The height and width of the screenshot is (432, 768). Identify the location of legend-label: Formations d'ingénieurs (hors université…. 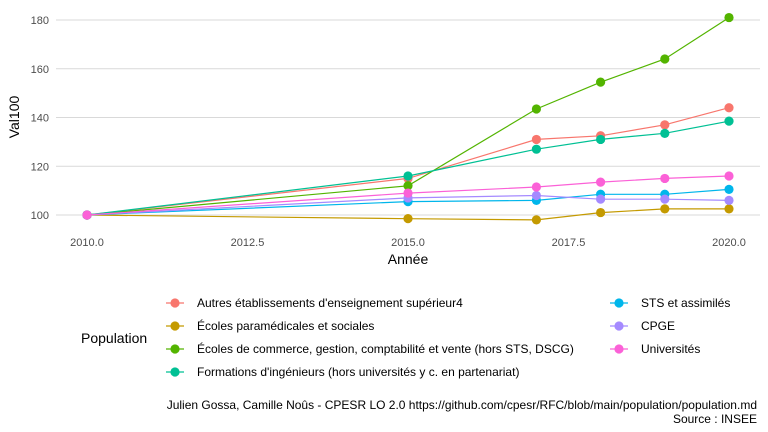
(358, 372).